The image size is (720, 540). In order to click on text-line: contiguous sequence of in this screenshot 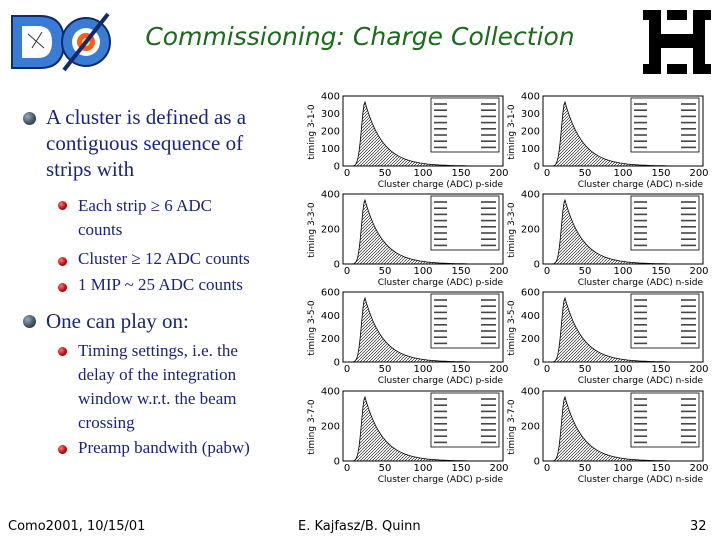, I will do `click(145, 143)`.